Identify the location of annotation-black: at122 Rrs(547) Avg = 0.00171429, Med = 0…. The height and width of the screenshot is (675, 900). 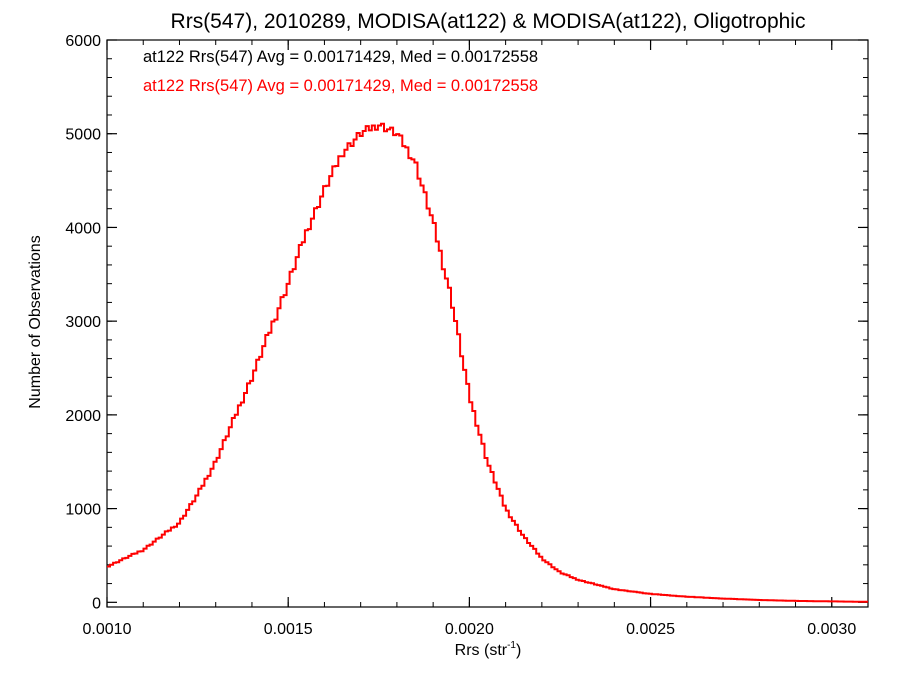
(340, 57).